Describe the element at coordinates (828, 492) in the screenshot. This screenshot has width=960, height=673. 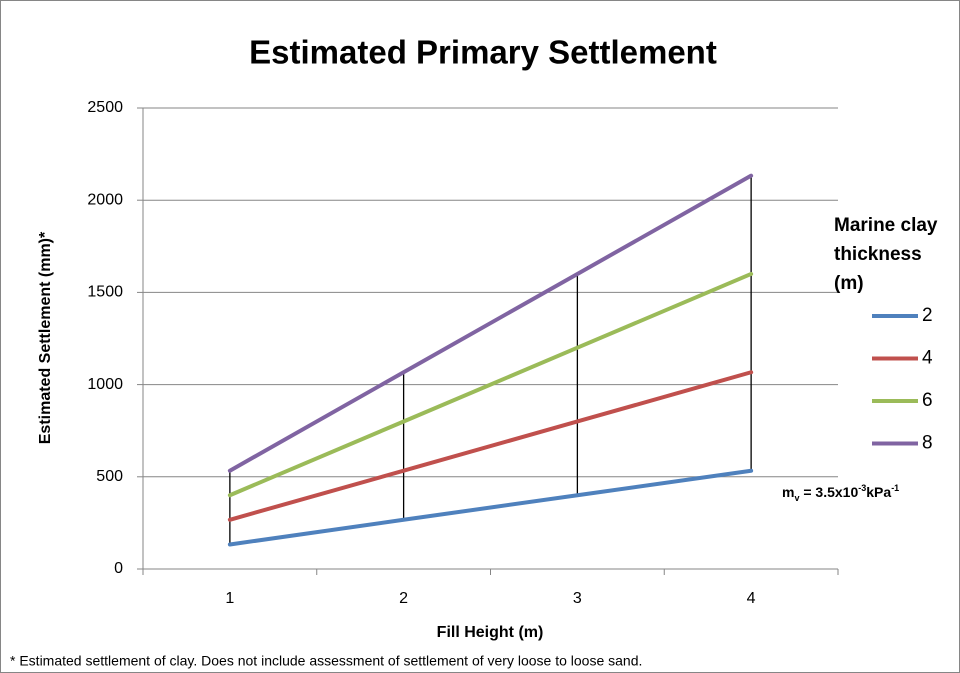
I see `annotation-part: = 3.5x10` at that location.